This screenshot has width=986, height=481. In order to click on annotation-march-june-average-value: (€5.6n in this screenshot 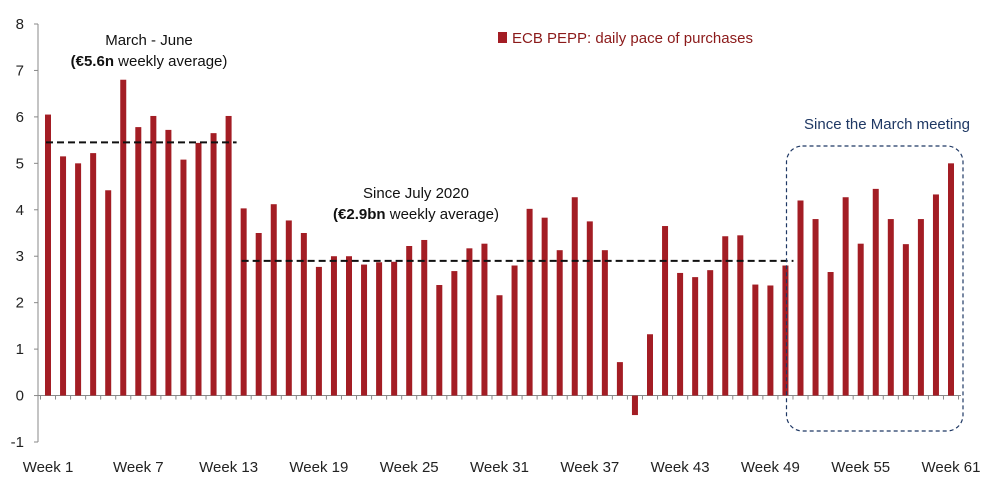, I will do `click(92, 61)`.